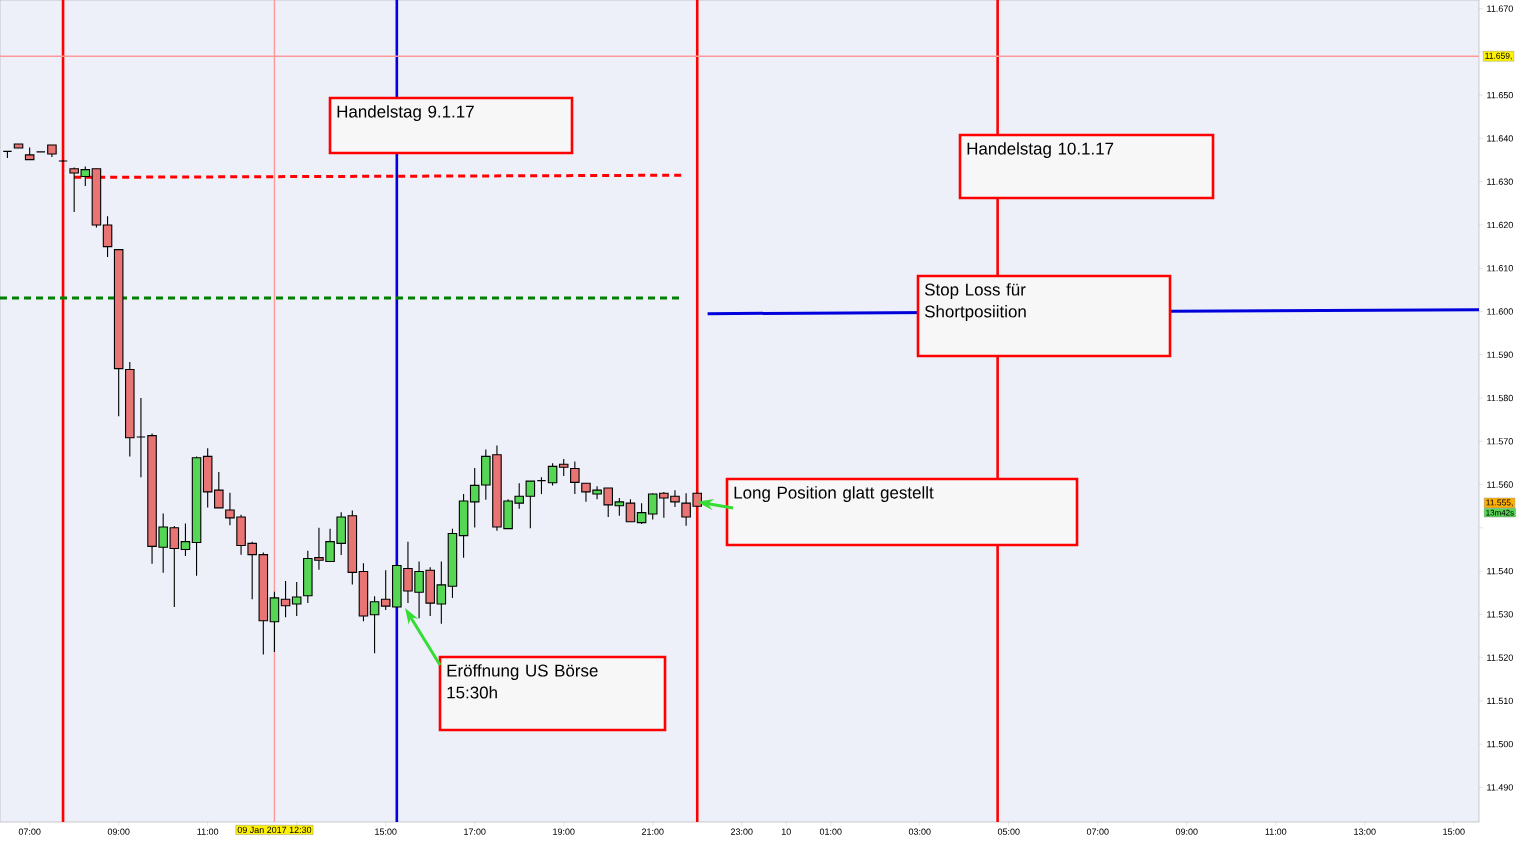  I want to click on x-tick-label: 13:00, so click(1365, 831).